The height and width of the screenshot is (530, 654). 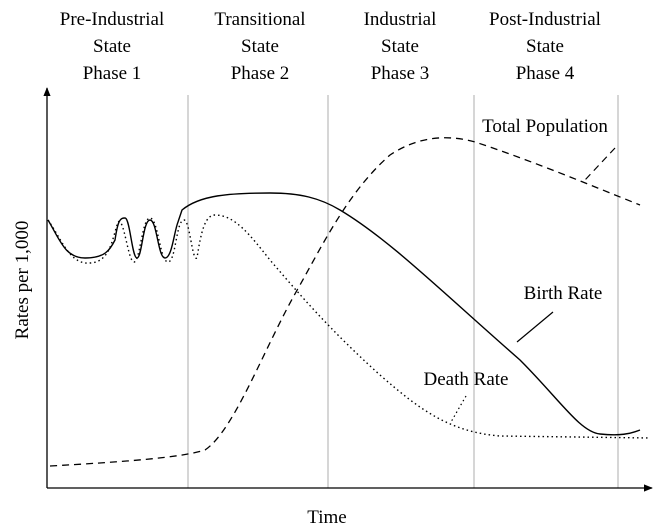 What do you see at coordinates (466, 379) in the screenshot?
I see `curve-label: Death Rate` at bounding box center [466, 379].